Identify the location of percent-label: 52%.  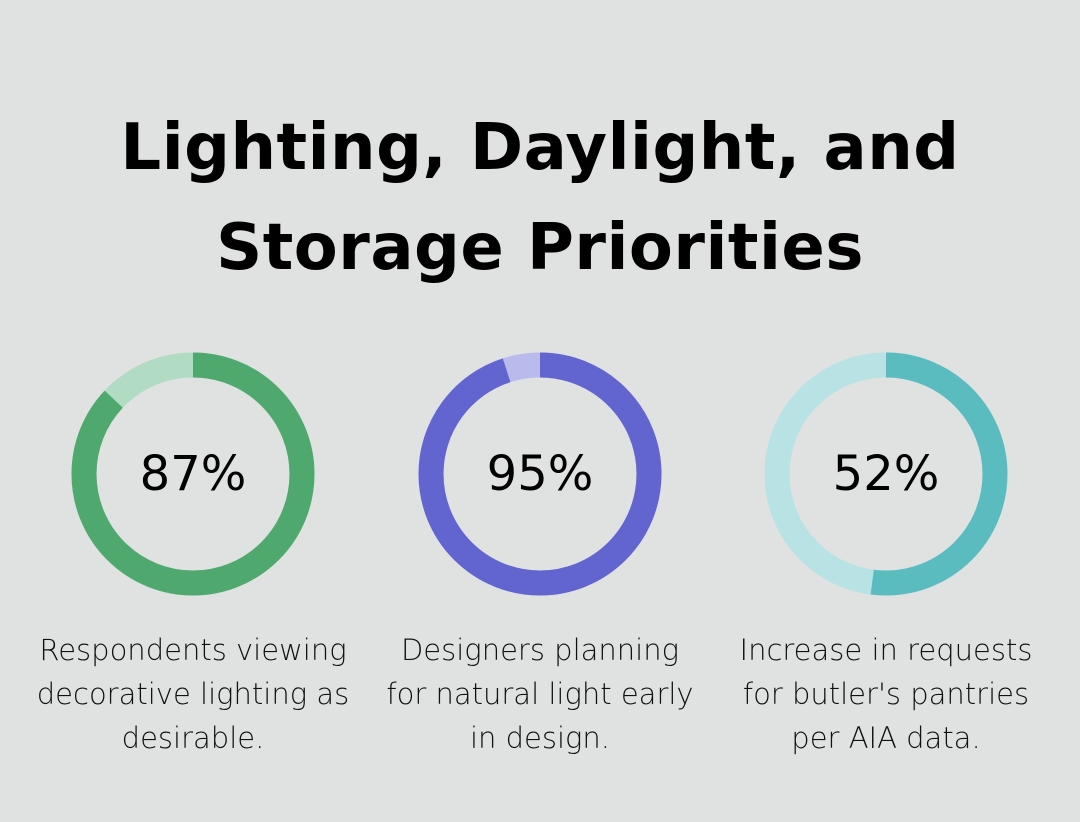
(886, 474).